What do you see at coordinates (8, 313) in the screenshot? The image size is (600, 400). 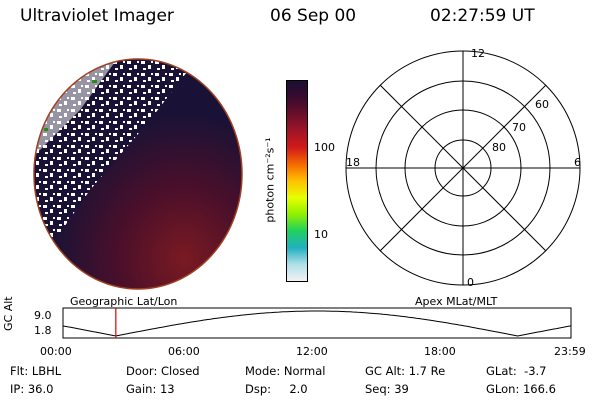 I see `timeline-axis-title: GC Alt` at bounding box center [8, 313].